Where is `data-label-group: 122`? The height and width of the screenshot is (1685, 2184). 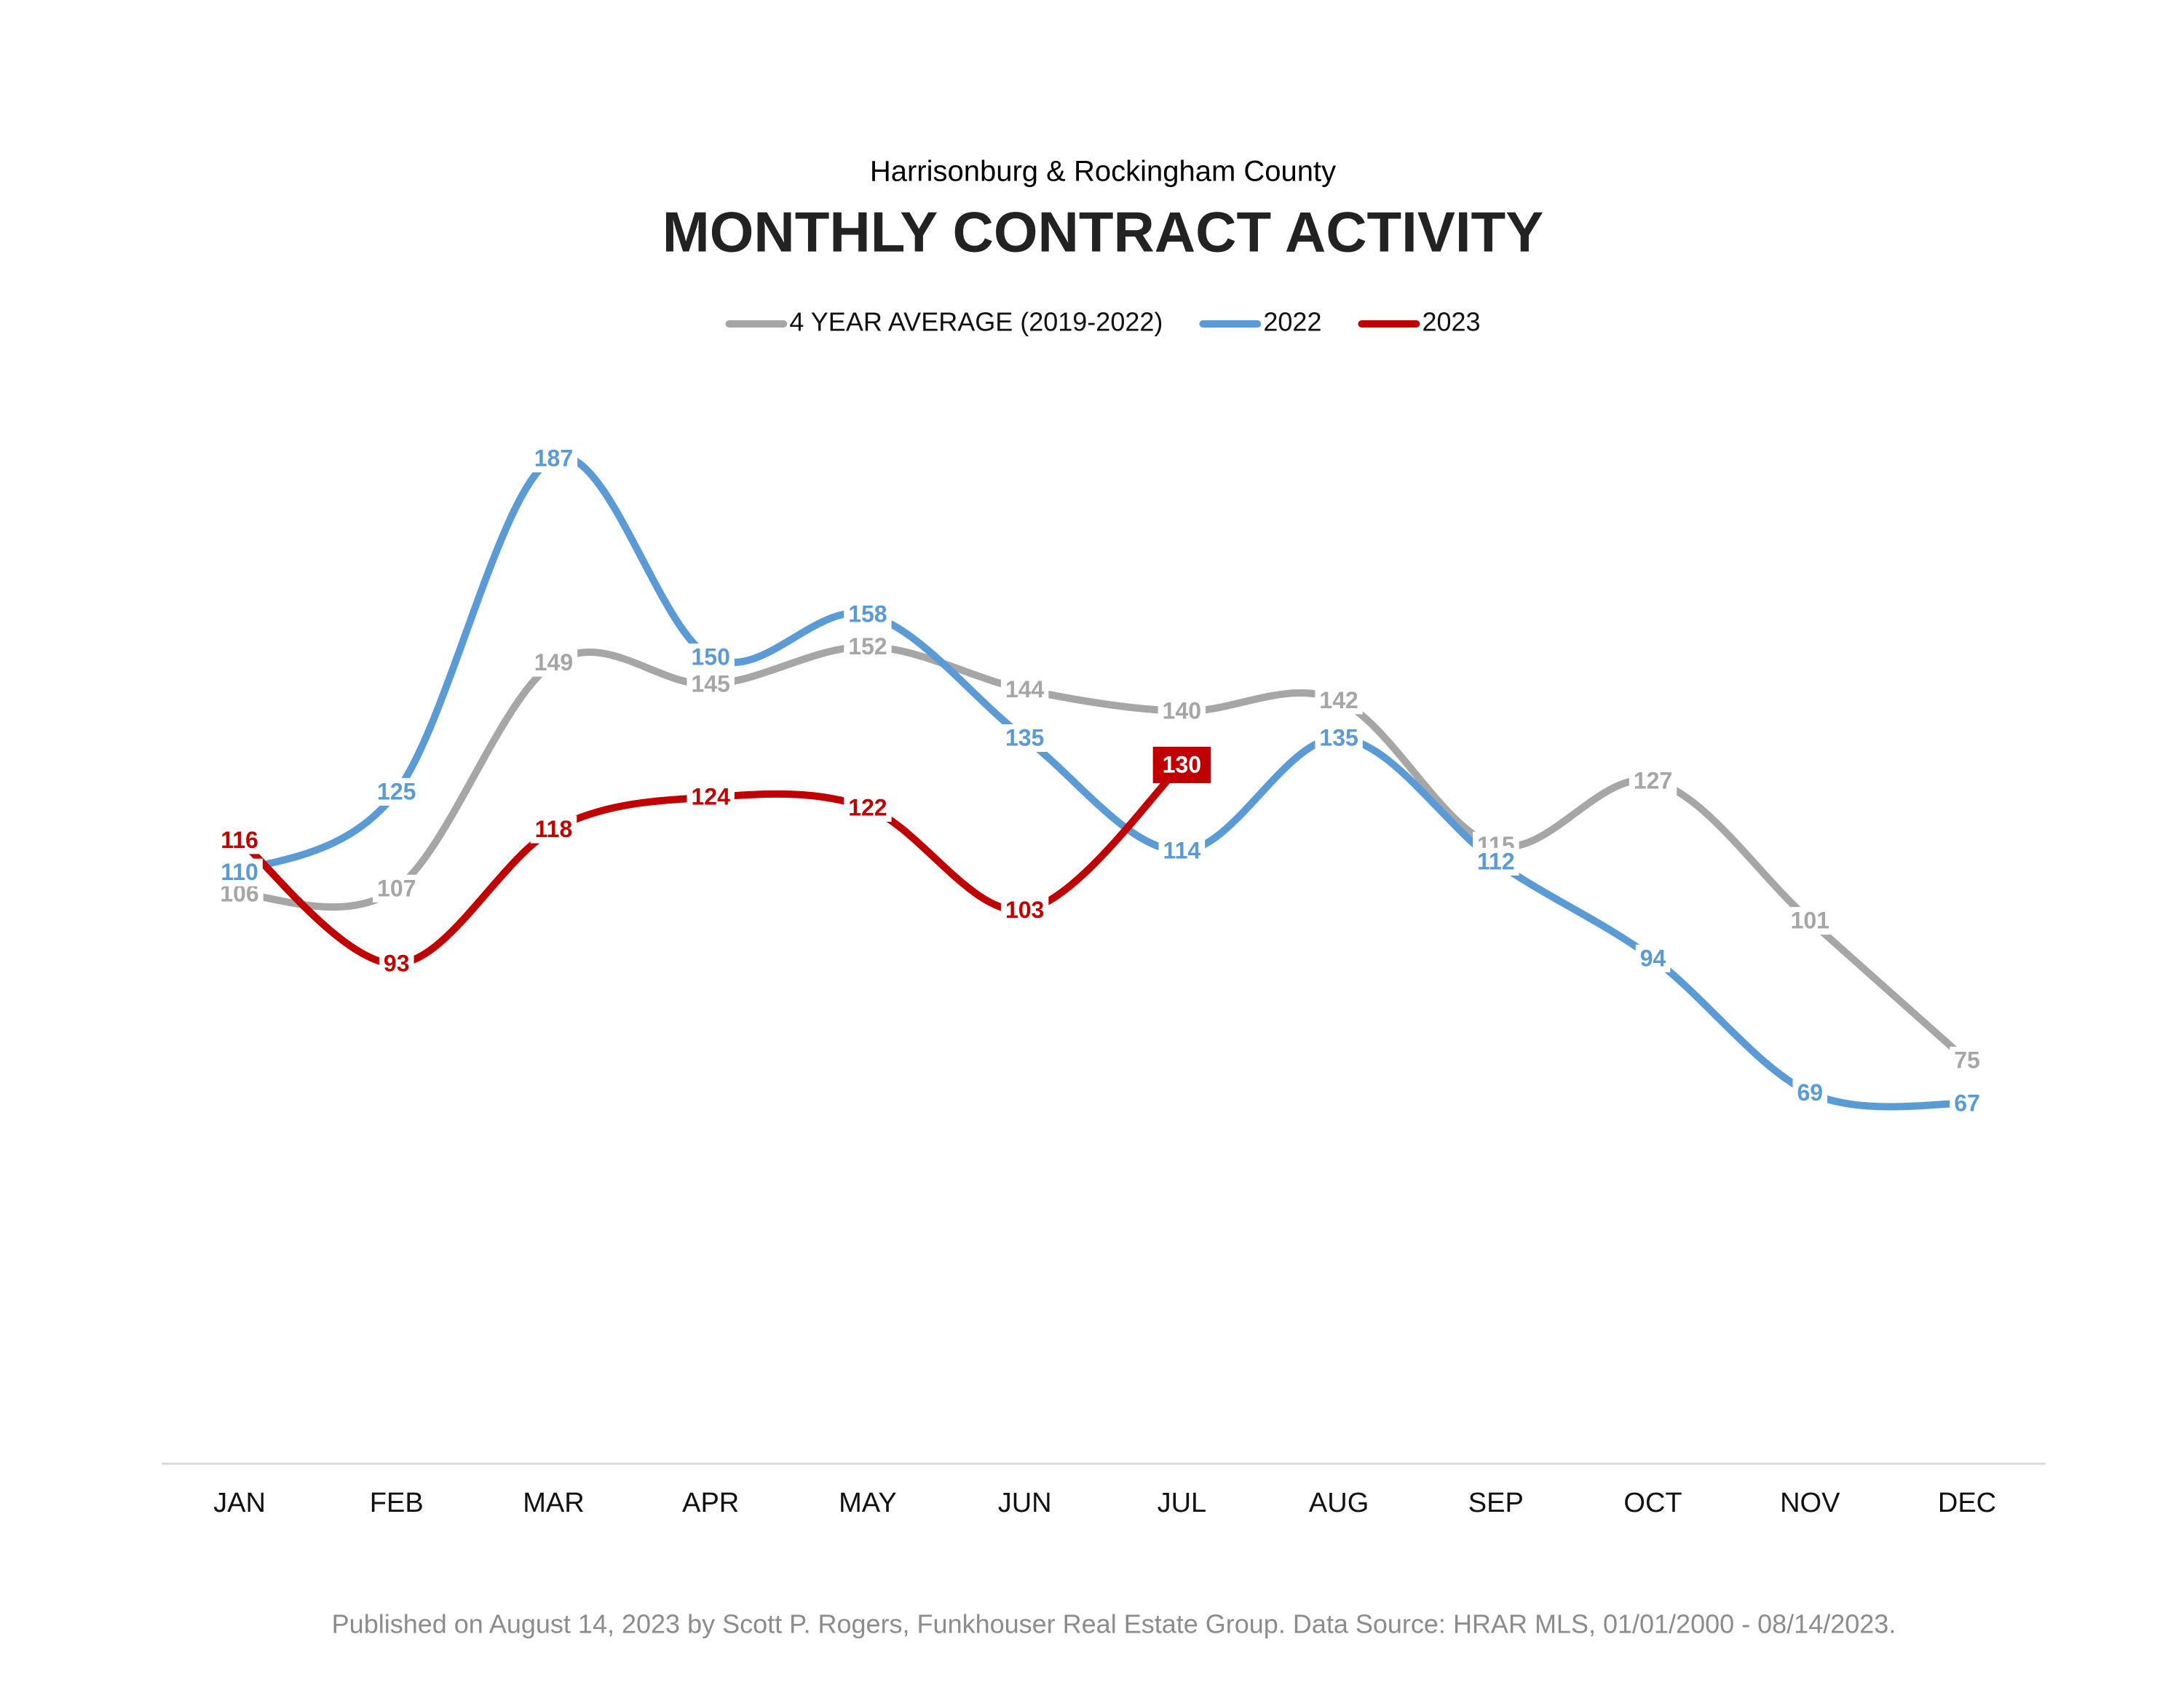
data-label-group: 122 is located at coordinates (868, 808).